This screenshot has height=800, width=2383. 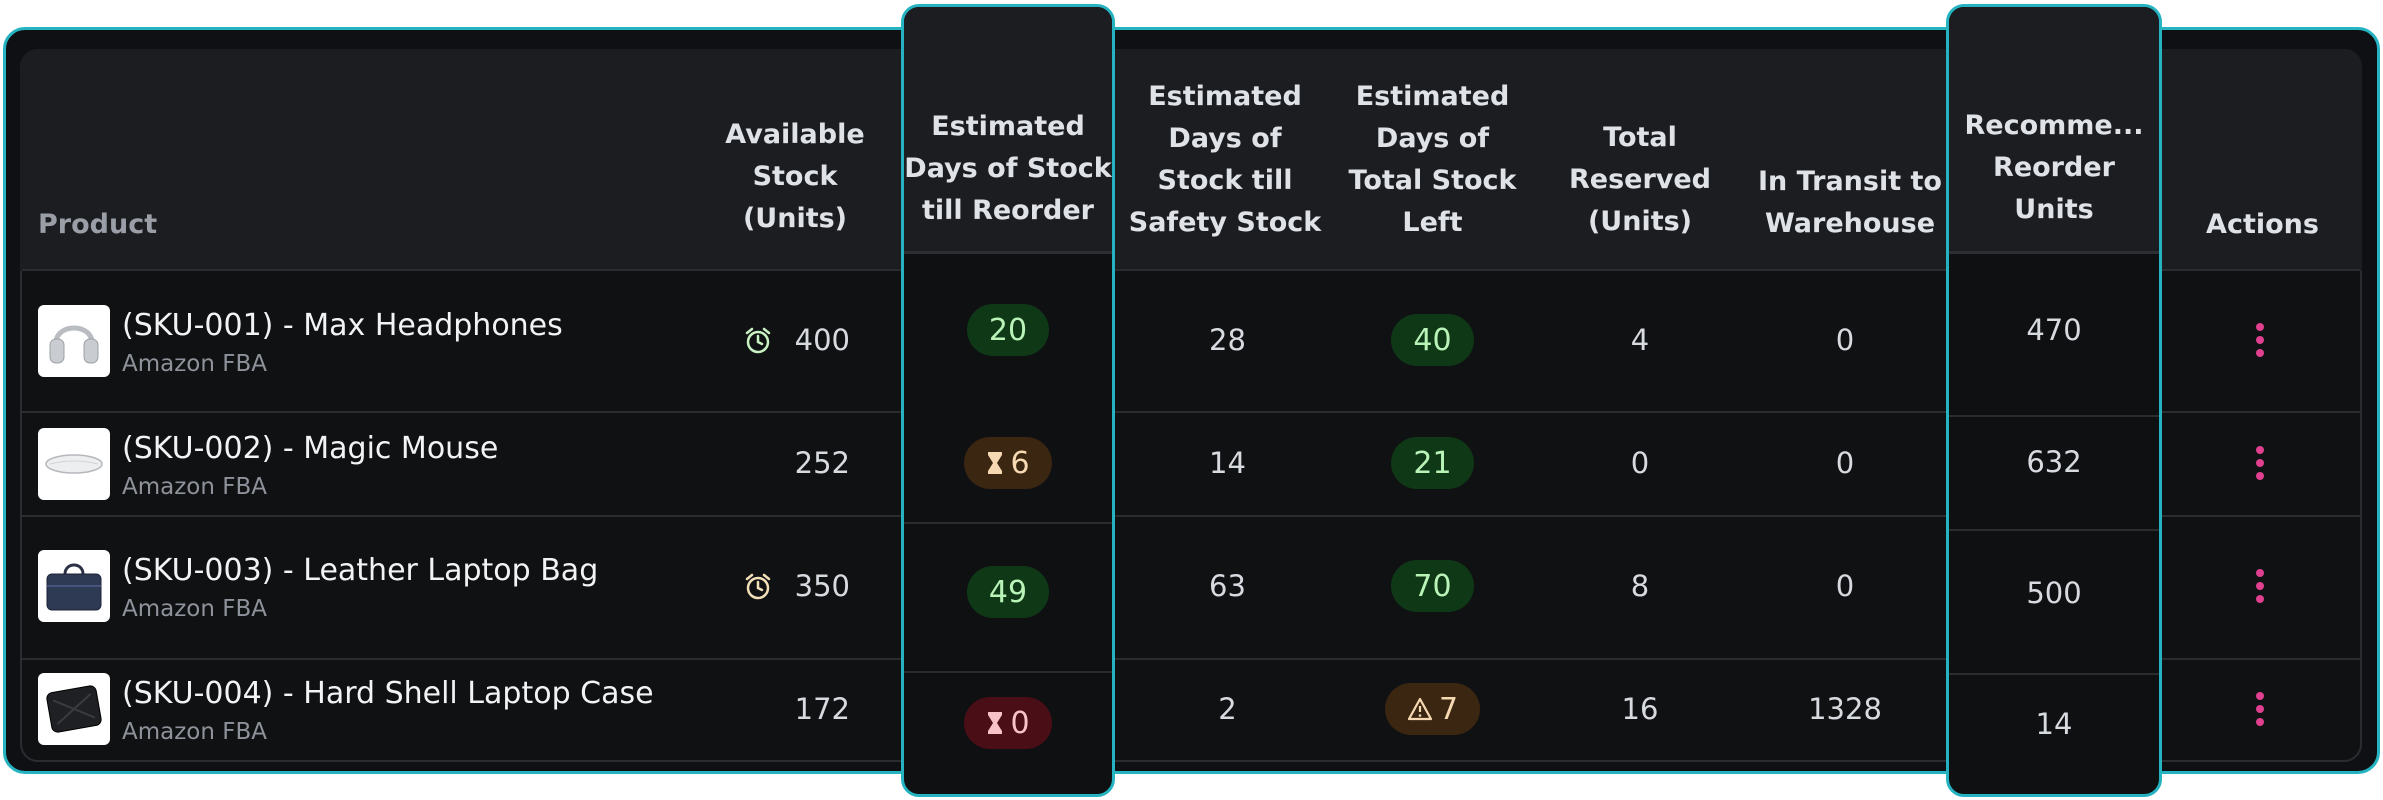 I want to click on days-total-cell: 21, so click(x=1432, y=463).